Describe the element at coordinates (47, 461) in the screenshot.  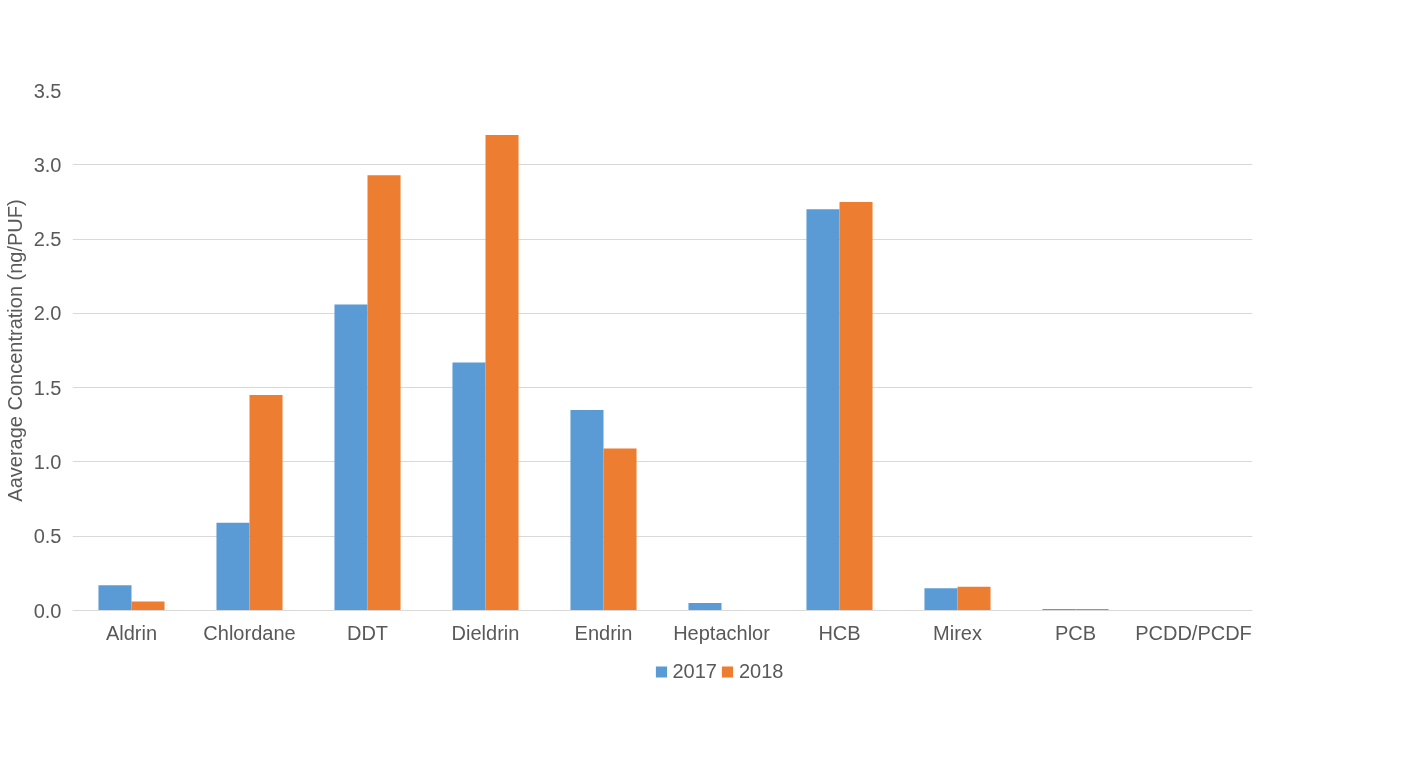
I see `y-tick-label: 1.0` at that location.